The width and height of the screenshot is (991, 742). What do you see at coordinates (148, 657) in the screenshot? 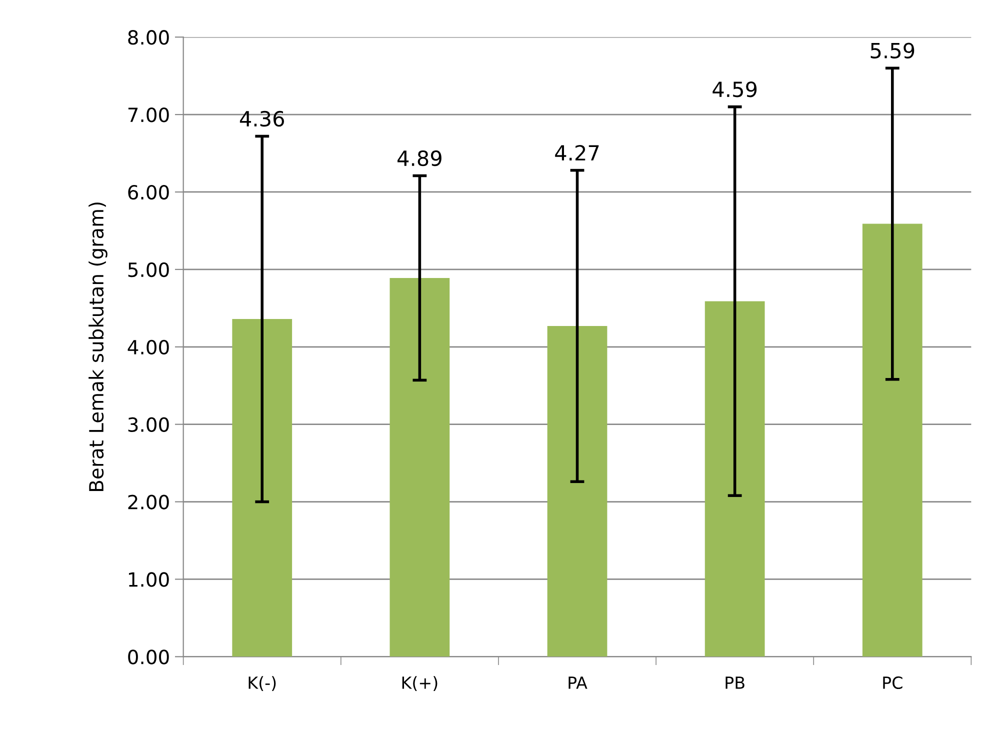
I see `y-tick-label: 0.00` at bounding box center [148, 657].